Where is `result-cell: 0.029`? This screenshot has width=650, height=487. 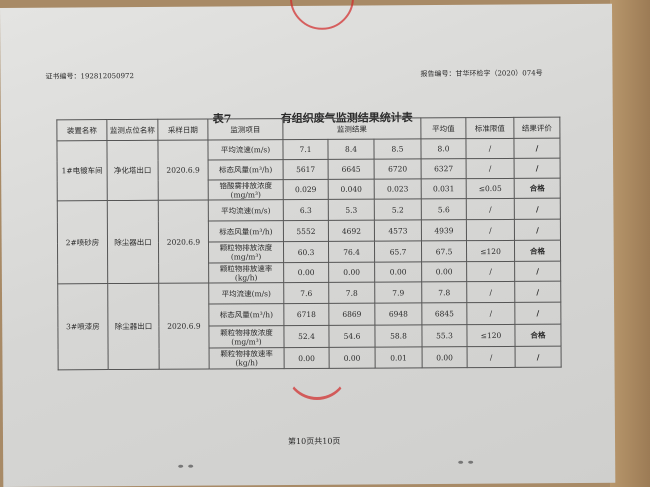
result-cell: 0.029 is located at coordinates (306, 189).